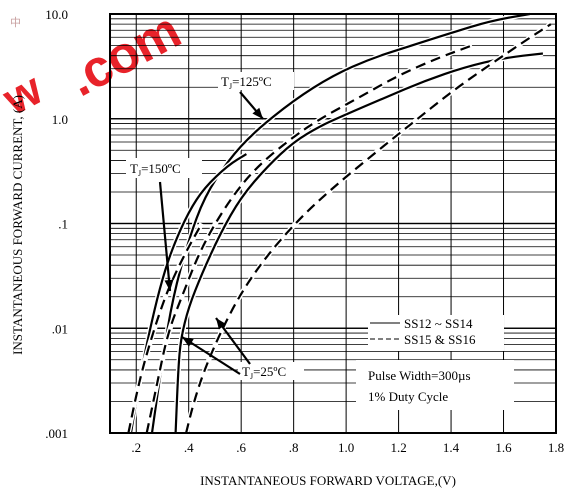 This screenshot has height=489, width=586. I want to click on arrow-25a, so click(211, 355).